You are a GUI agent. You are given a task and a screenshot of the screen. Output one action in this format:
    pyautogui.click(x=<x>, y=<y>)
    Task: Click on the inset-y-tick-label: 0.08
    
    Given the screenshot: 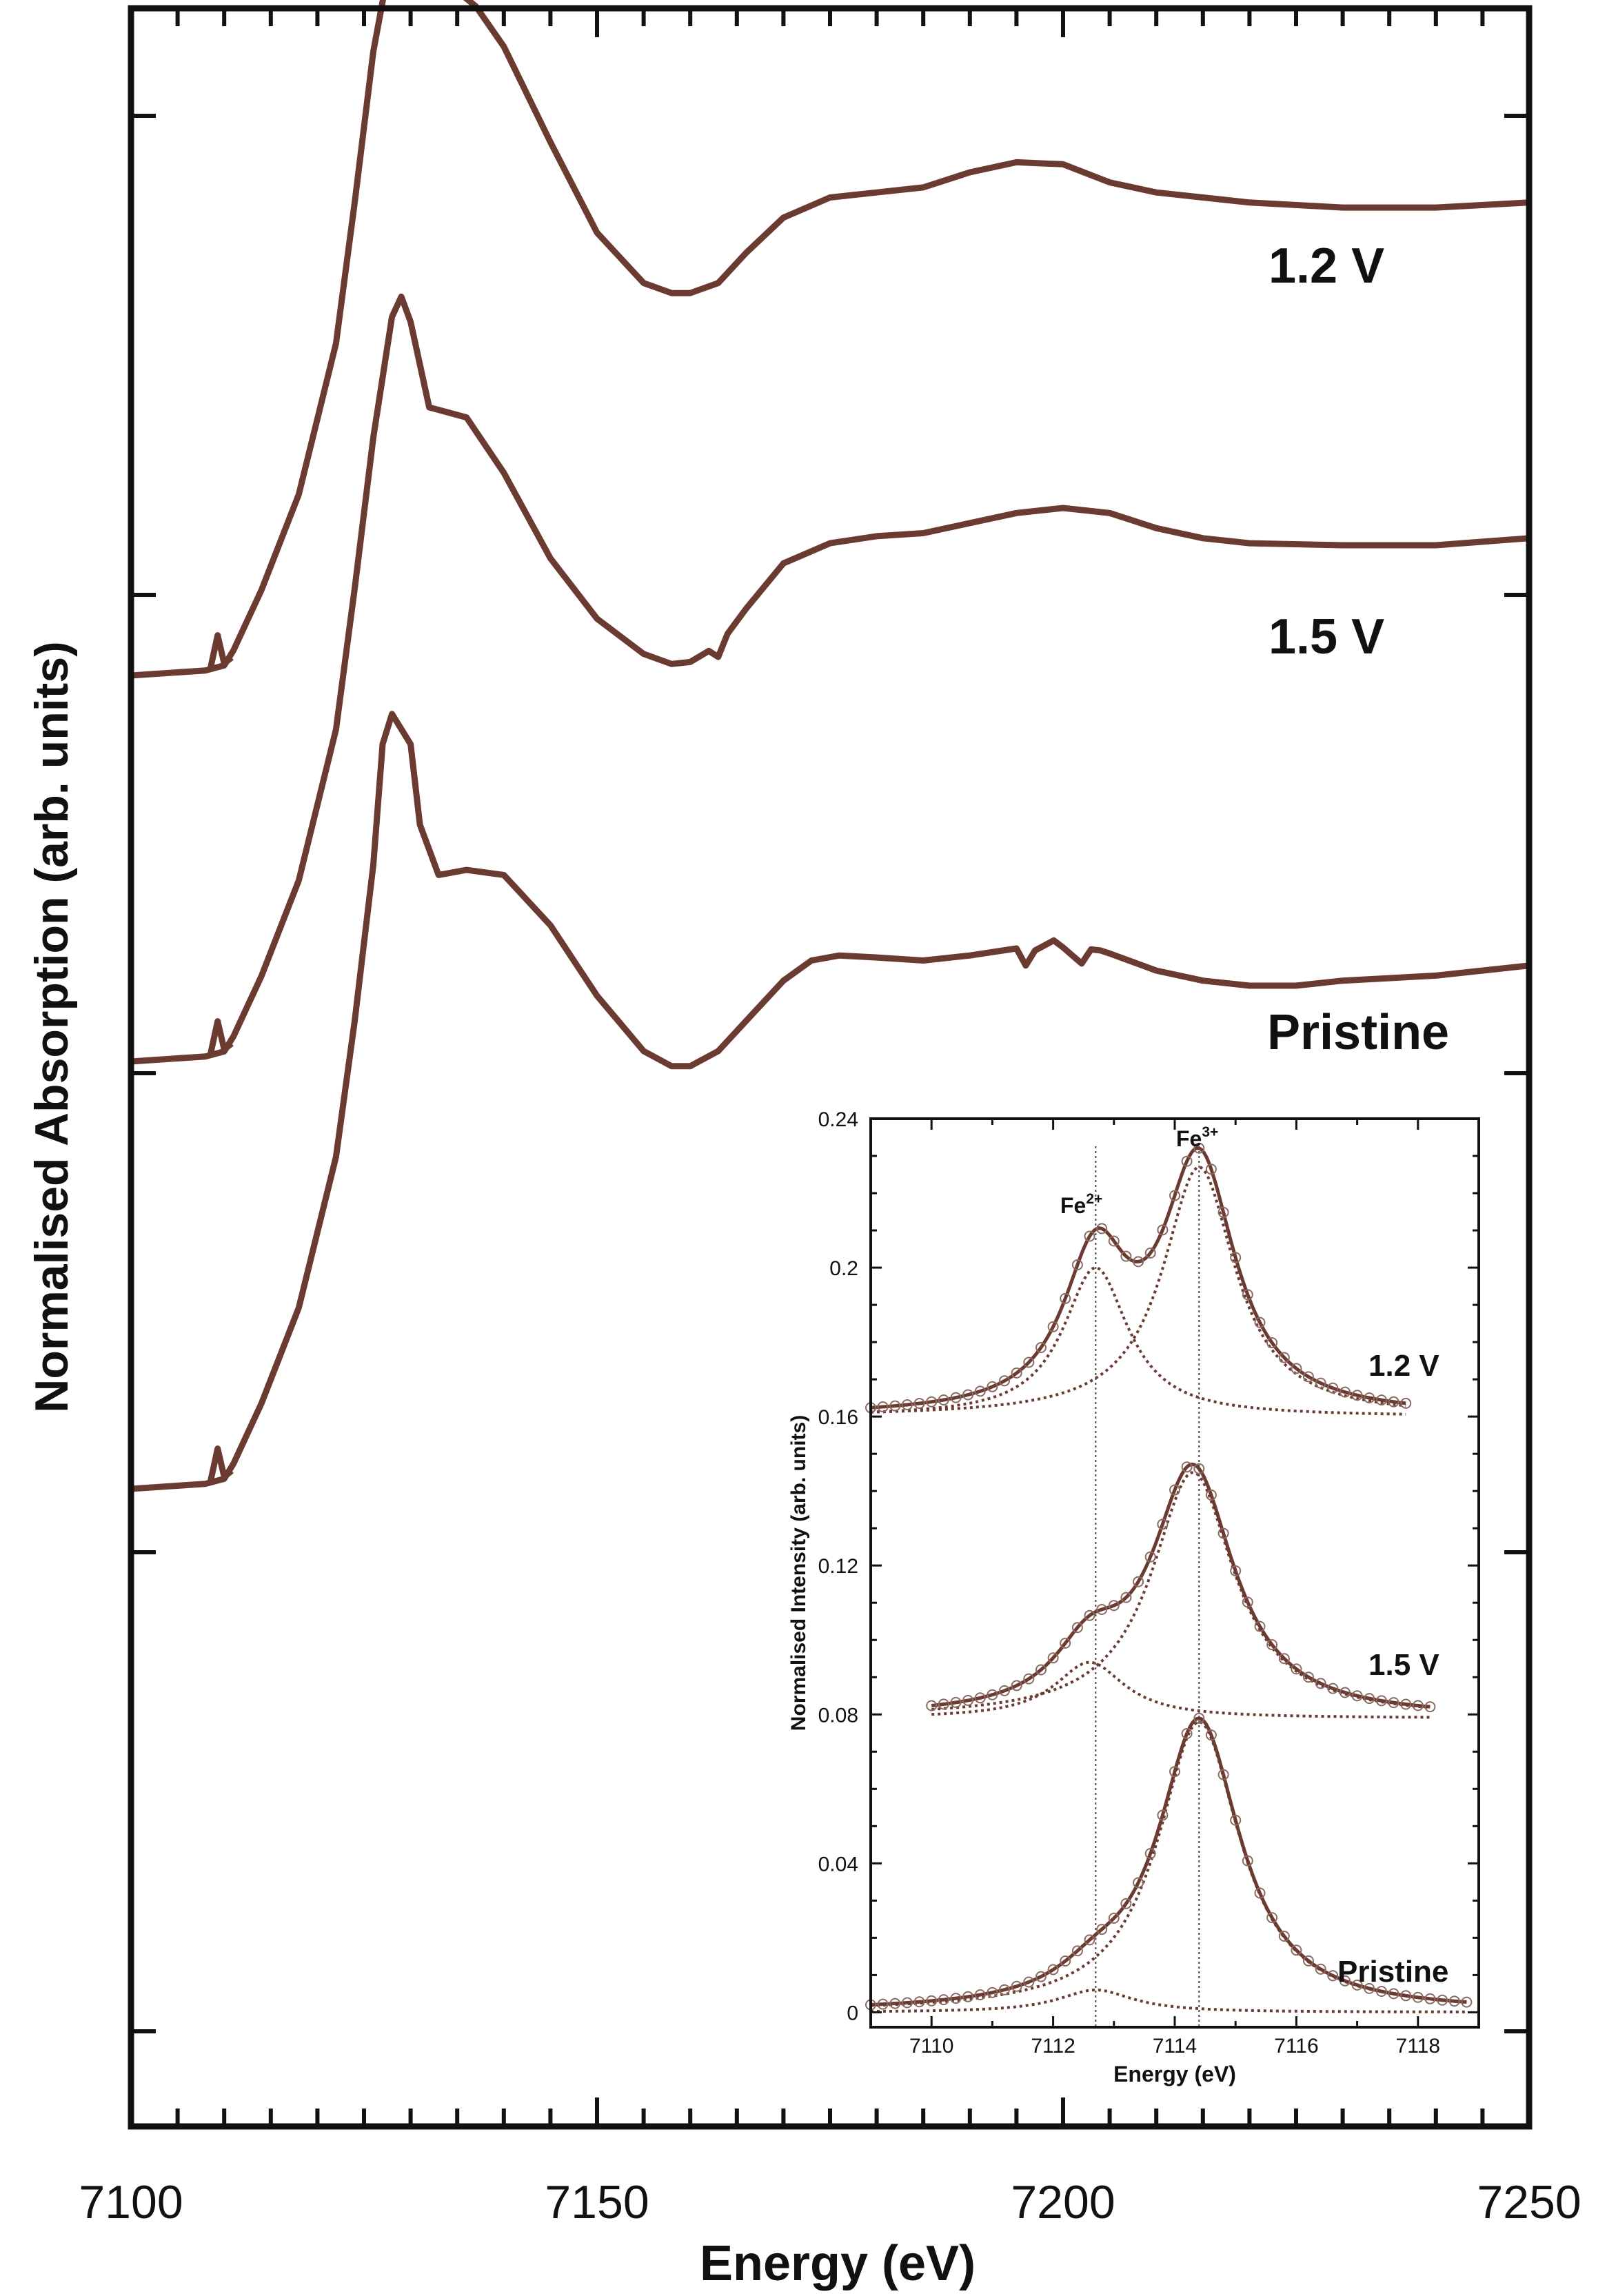 What is the action you would take?
    pyautogui.click(x=838, y=1716)
    